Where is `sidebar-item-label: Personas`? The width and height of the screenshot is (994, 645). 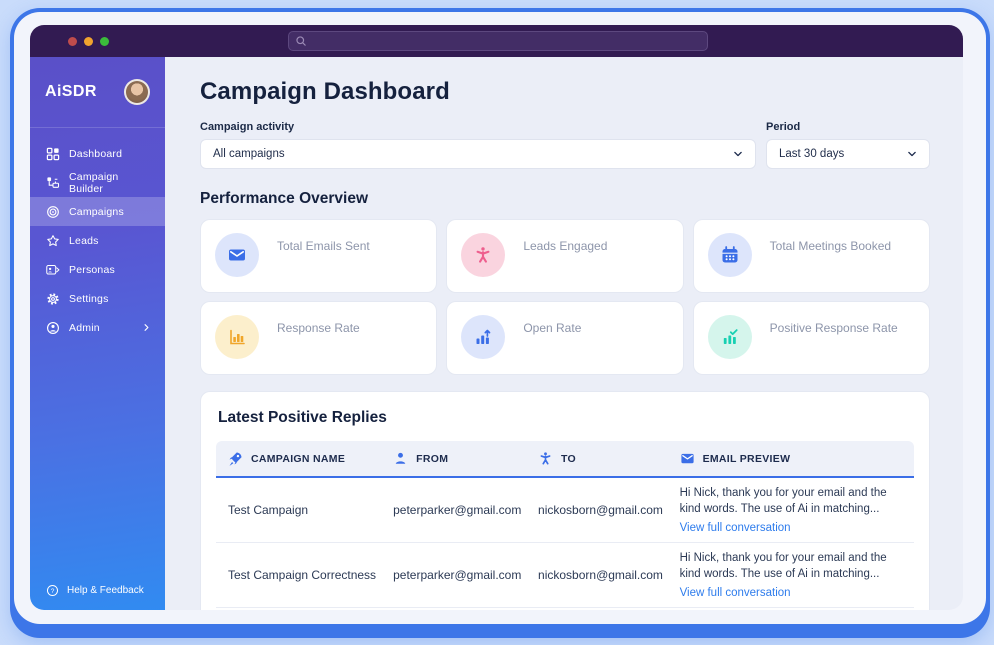 sidebar-item-label: Personas is located at coordinates (92, 269).